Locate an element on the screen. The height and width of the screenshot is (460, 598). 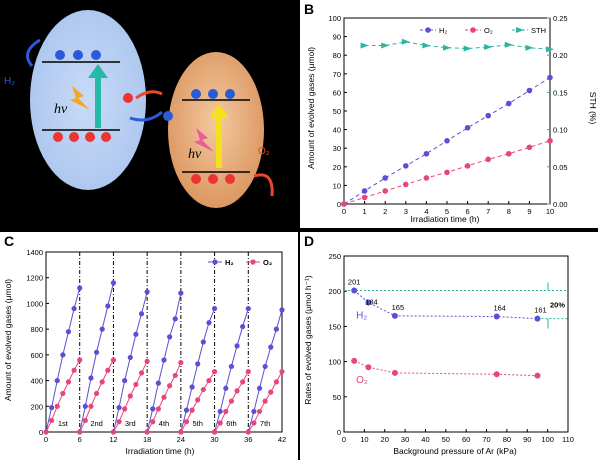
c-y-tick-label: 1200 is located at coordinates (34, 278).